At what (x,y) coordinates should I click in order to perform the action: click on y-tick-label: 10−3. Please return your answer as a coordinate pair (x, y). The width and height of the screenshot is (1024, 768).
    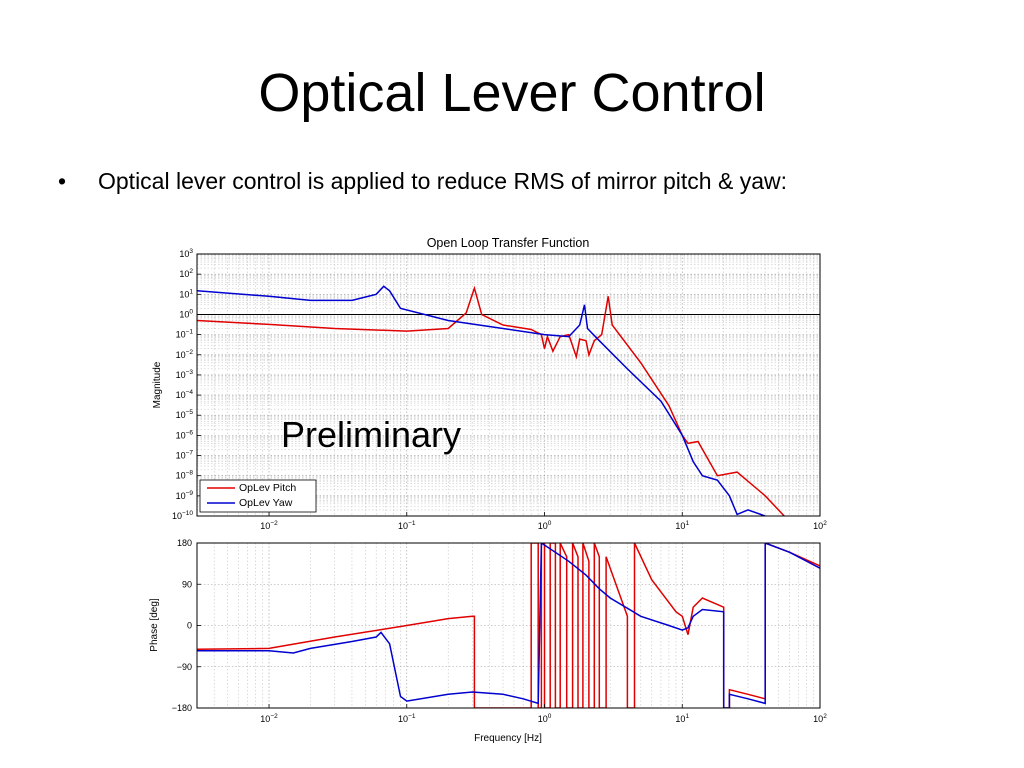
    Looking at the image, I should click on (185, 374).